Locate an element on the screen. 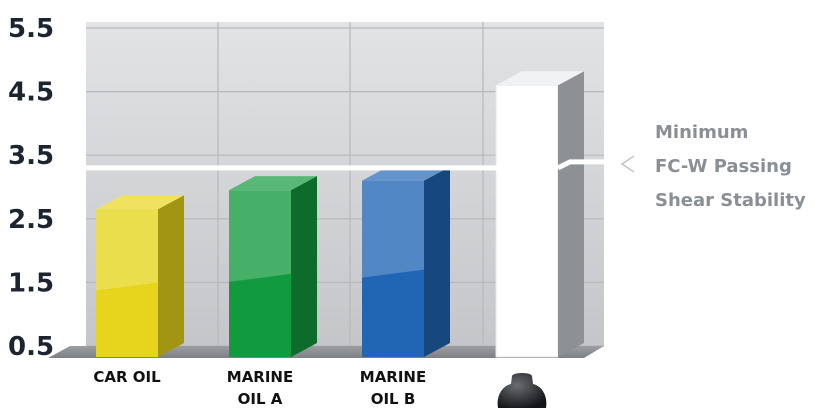 The width and height of the screenshot is (824, 408). x-tick-label: MARINE OIL A is located at coordinates (260, 388).